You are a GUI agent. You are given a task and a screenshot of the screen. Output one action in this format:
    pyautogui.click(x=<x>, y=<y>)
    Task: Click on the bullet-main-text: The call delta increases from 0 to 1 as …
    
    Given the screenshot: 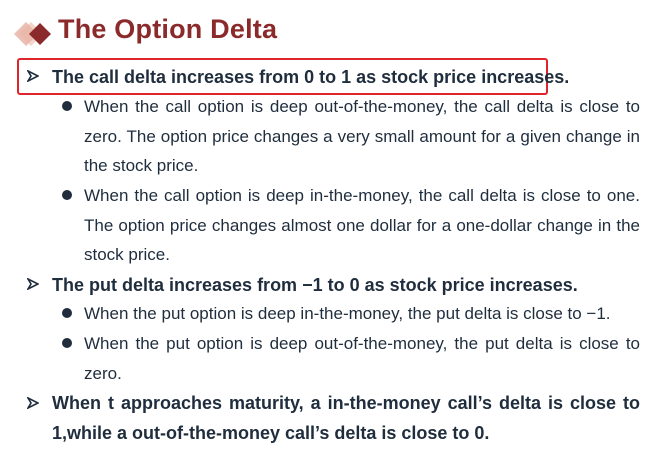 What is the action you would take?
    pyautogui.click(x=311, y=77)
    